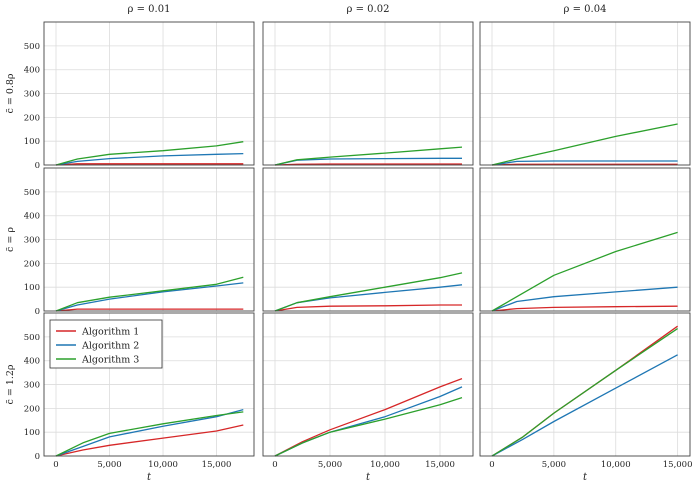  I want to click on legend-label: Algorithm 1, so click(110, 332).